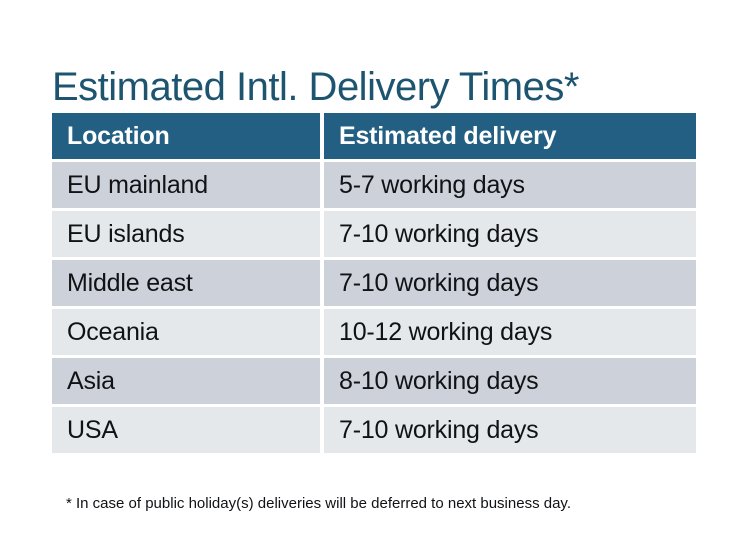  I want to click on cell-delivery: 10-12 working days, so click(510, 332).